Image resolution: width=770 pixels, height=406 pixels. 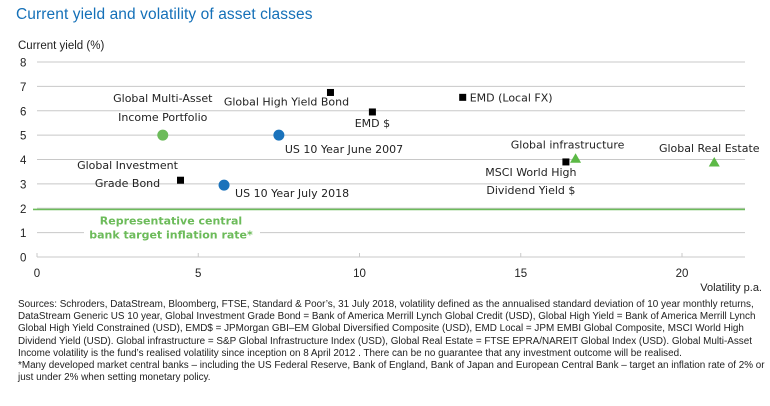 What do you see at coordinates (23, 88) in the screenshot?
I see `y-tick-label: 7` at bounding box center [23, 88].